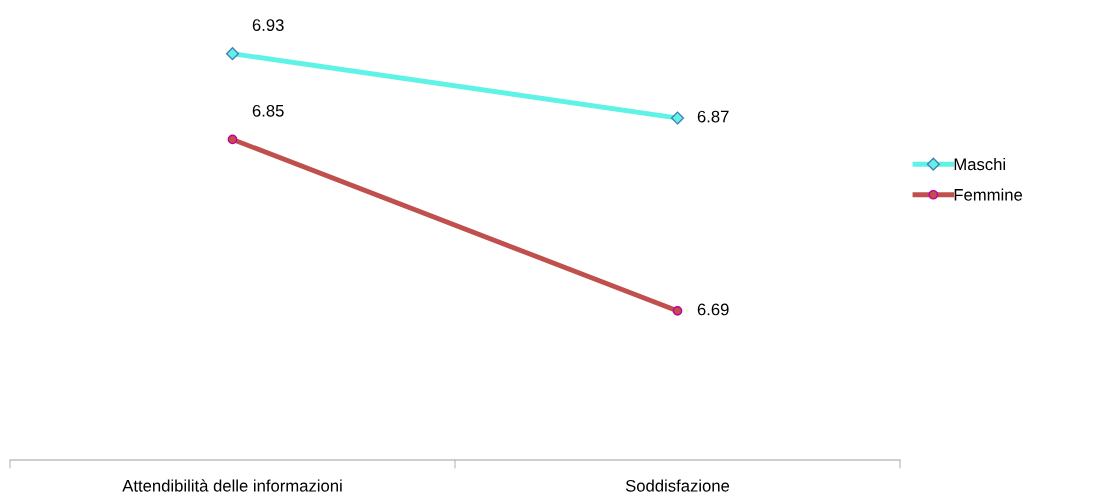 This screenshot has width=1102, height=498. What do you see at coordinates (713, 309) in the screenshot?
I see `data-label: 6.69` at bounding box center [713, 309].